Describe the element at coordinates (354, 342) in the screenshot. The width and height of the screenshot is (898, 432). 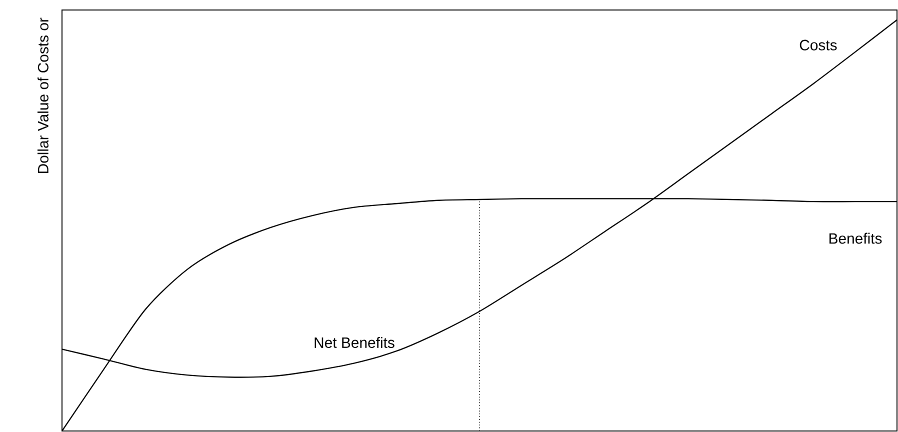
I see `annotation: Net Benefits` at that location.